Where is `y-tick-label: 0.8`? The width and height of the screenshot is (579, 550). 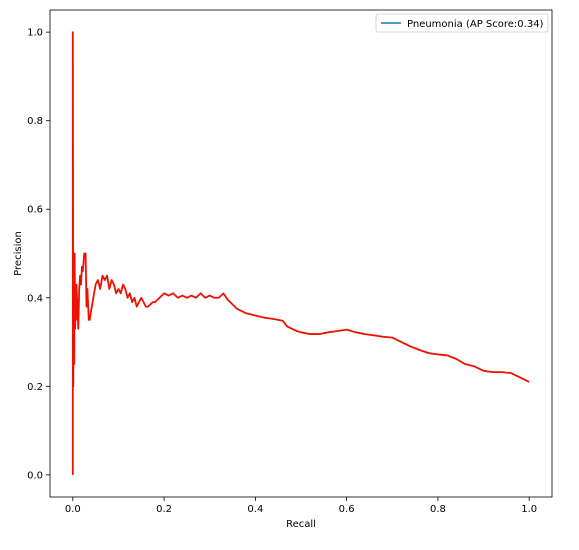
y-tick-label: 0.8 is located at coordinates (35, 121).